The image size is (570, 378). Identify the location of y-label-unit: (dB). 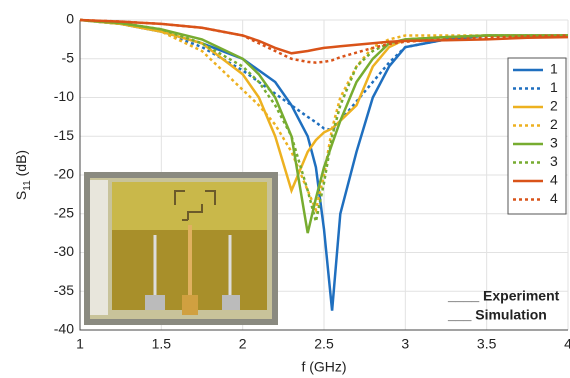
(21, 163).